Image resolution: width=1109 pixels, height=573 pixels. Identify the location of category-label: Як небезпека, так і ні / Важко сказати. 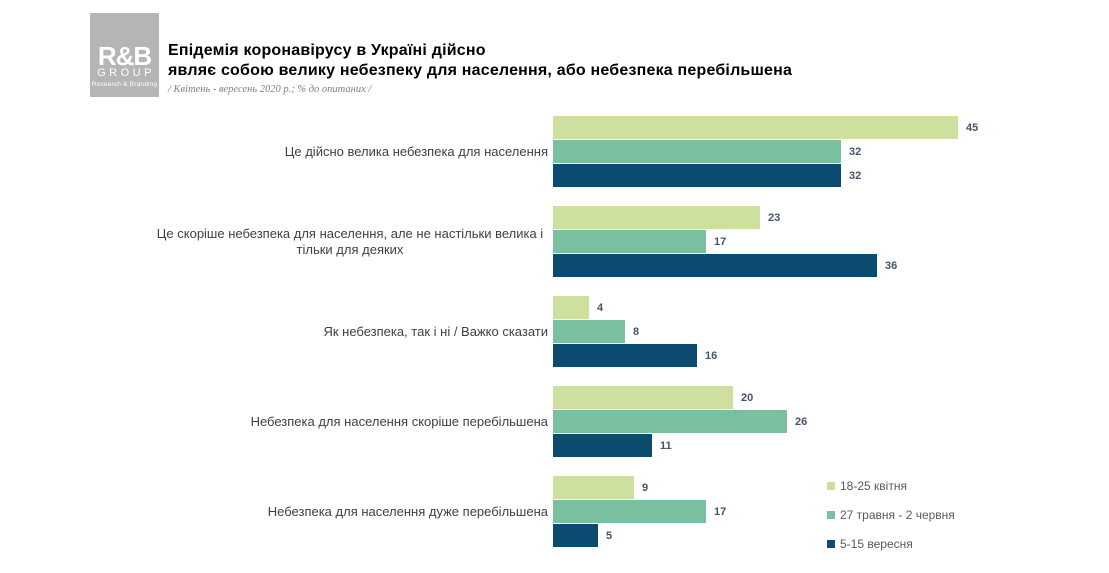
(349, 332).